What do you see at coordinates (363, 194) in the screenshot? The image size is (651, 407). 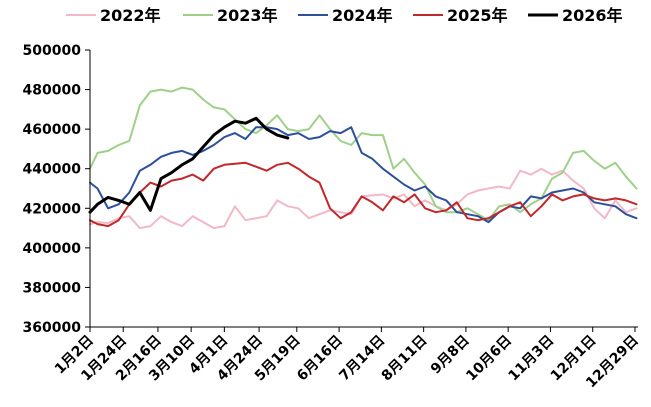 I see `series-line-2025年` at bounding box center [363, 194].